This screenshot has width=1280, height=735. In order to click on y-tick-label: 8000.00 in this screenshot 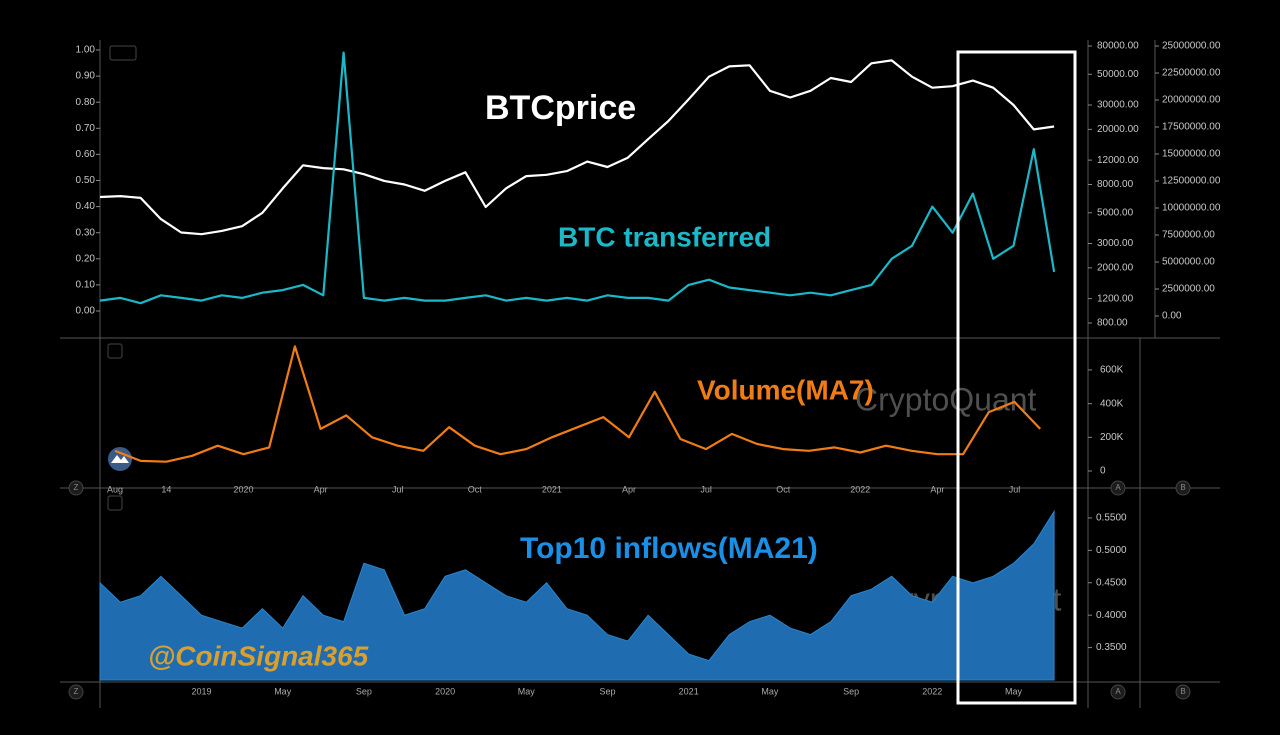, I will do `click(1115, 184)`.